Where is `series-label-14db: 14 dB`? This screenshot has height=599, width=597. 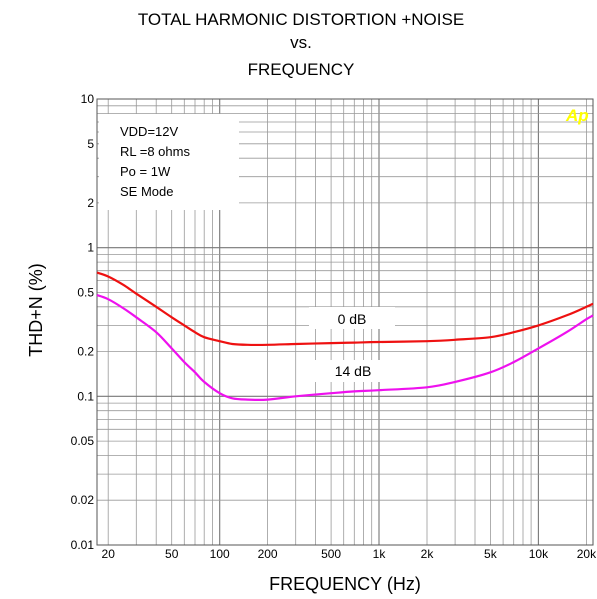 series-label-14db: 14 dB is located at coordinates (353, 371).